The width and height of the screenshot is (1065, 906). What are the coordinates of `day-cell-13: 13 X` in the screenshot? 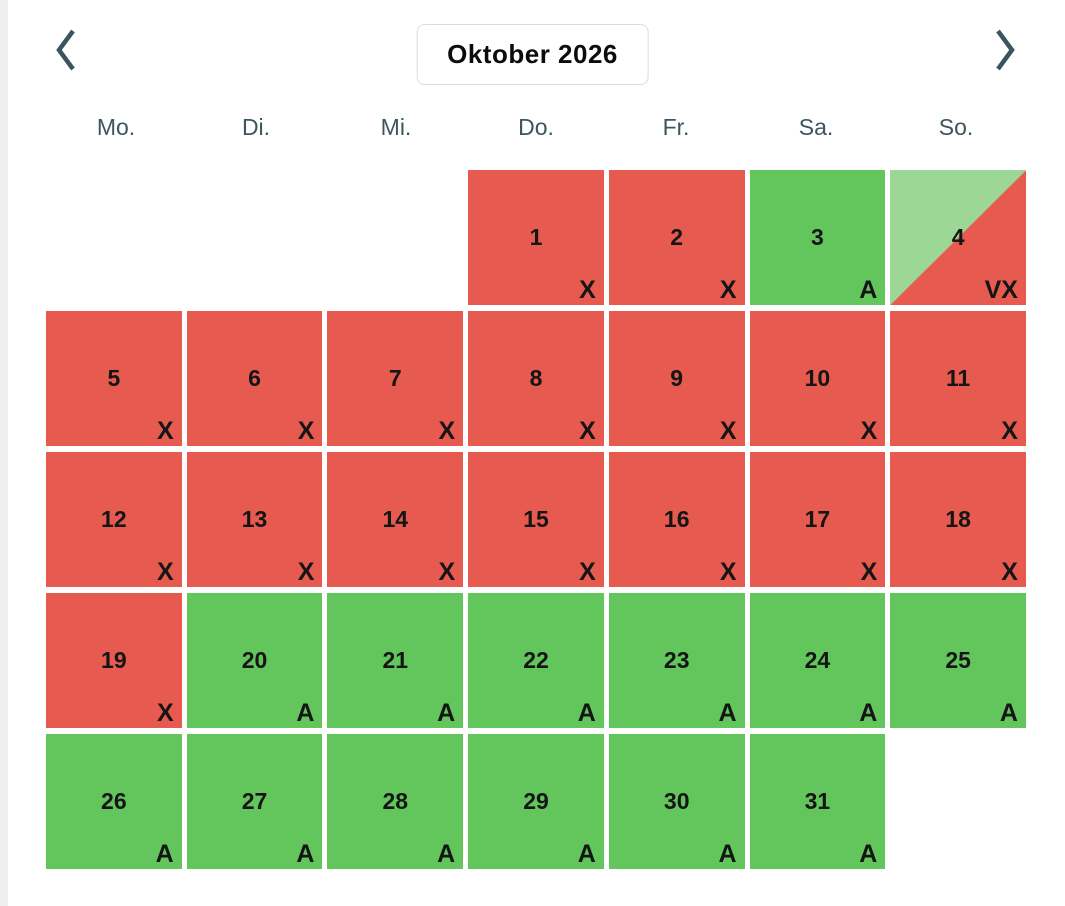 It's located at (254, 519).